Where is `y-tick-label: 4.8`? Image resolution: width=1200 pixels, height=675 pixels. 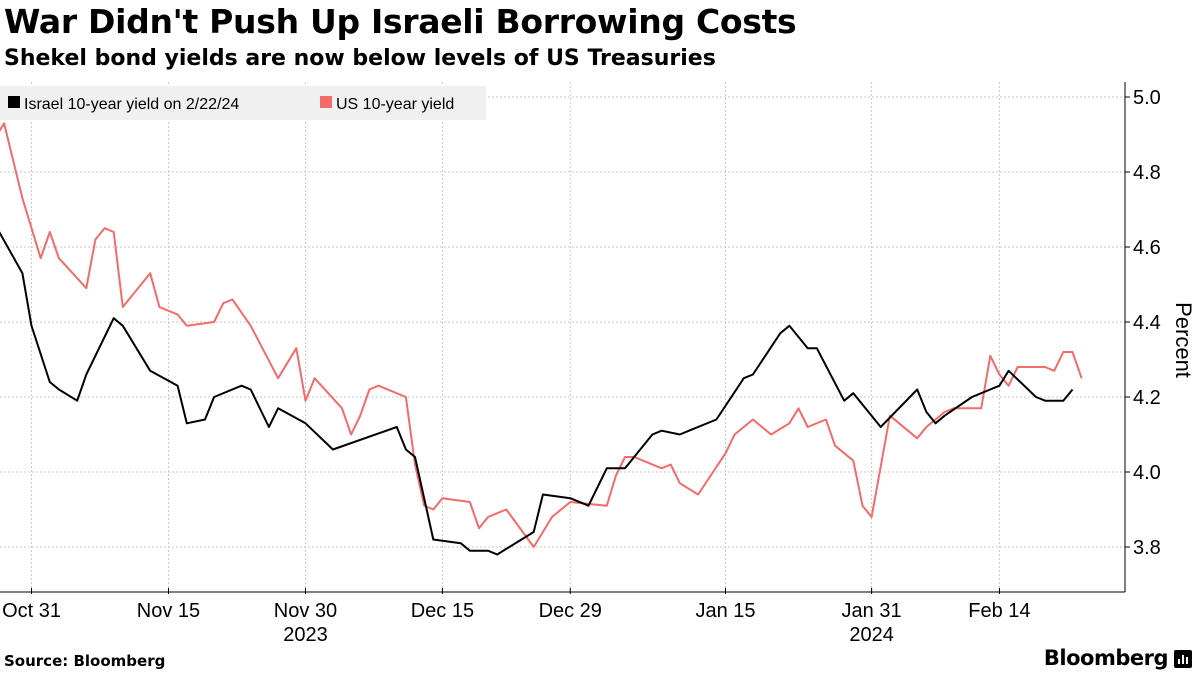 y-tick-label: 4.8 is located at coordinates (1147, 173).